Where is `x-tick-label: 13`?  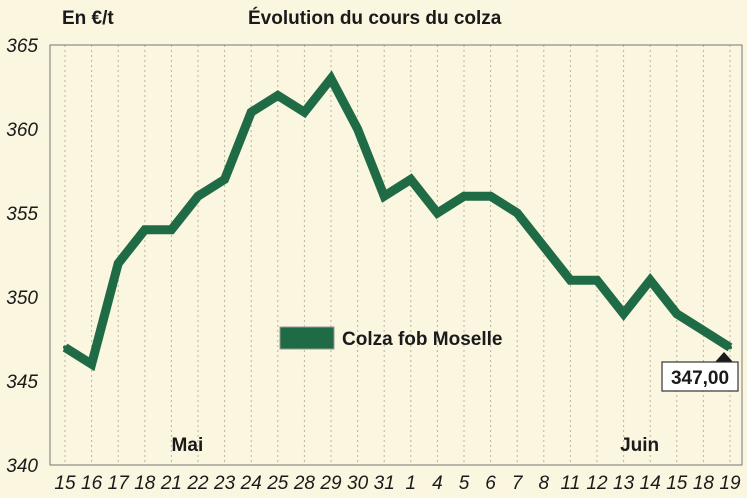
x-tick-label: 13 is located at coordinates (624, 483).